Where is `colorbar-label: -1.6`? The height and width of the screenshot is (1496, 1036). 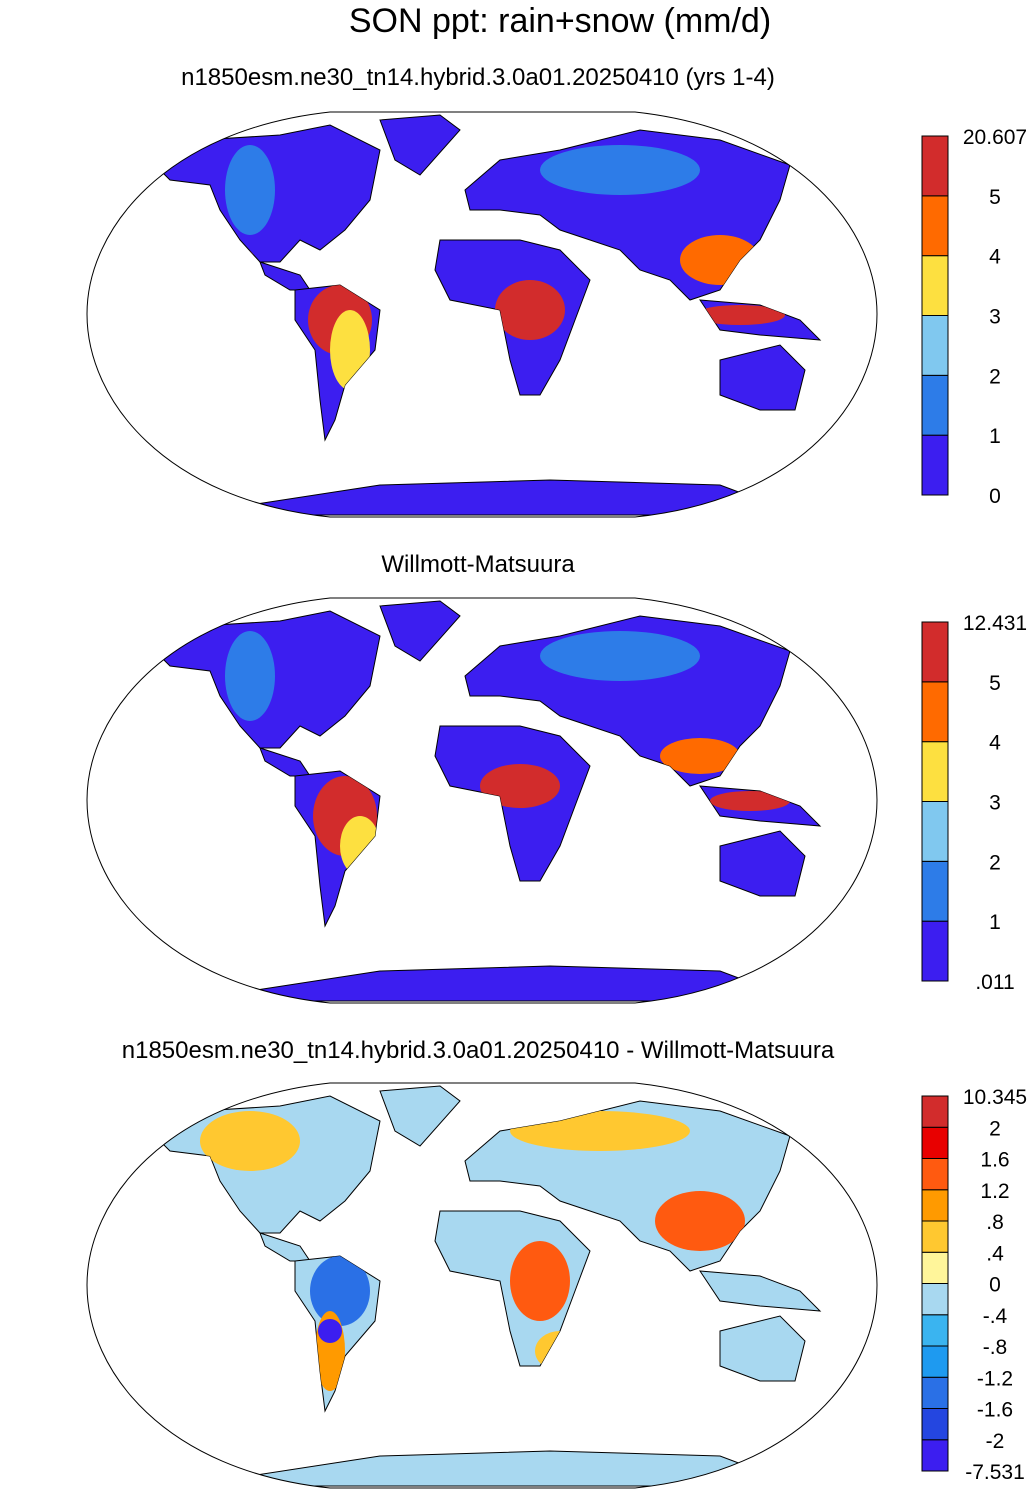
colorbar-label: -1.6 is located at coordinates (995, 1410).